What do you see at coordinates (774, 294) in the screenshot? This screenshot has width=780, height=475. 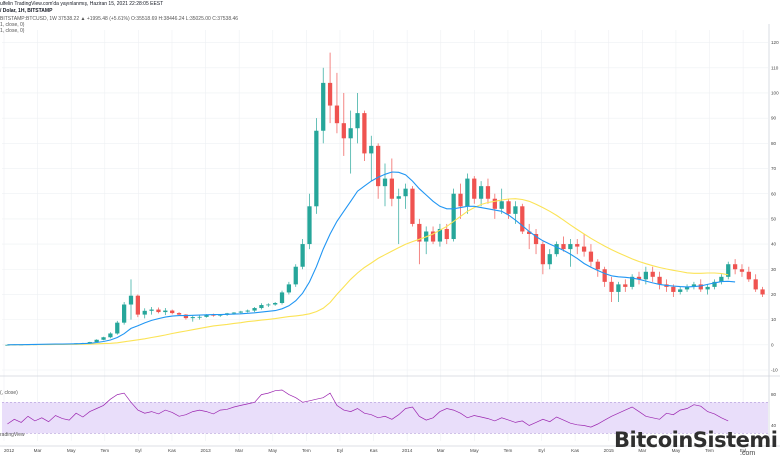 I see `y-tick-label: 20` at bounding box center [774, 294].